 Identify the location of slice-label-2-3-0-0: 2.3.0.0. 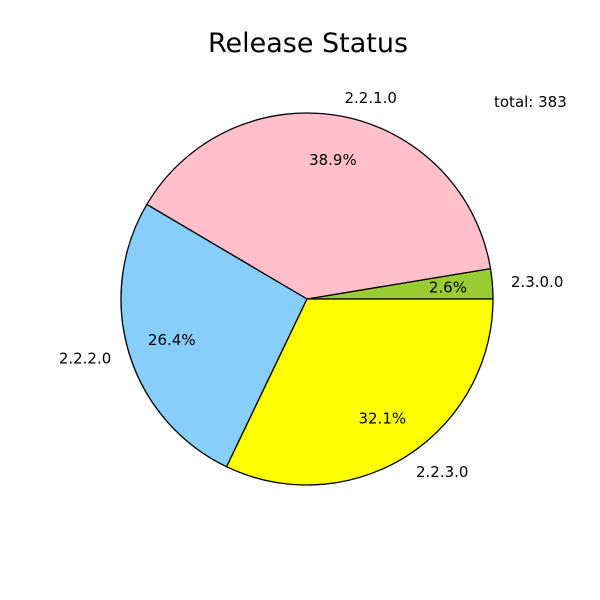
(537, 282).